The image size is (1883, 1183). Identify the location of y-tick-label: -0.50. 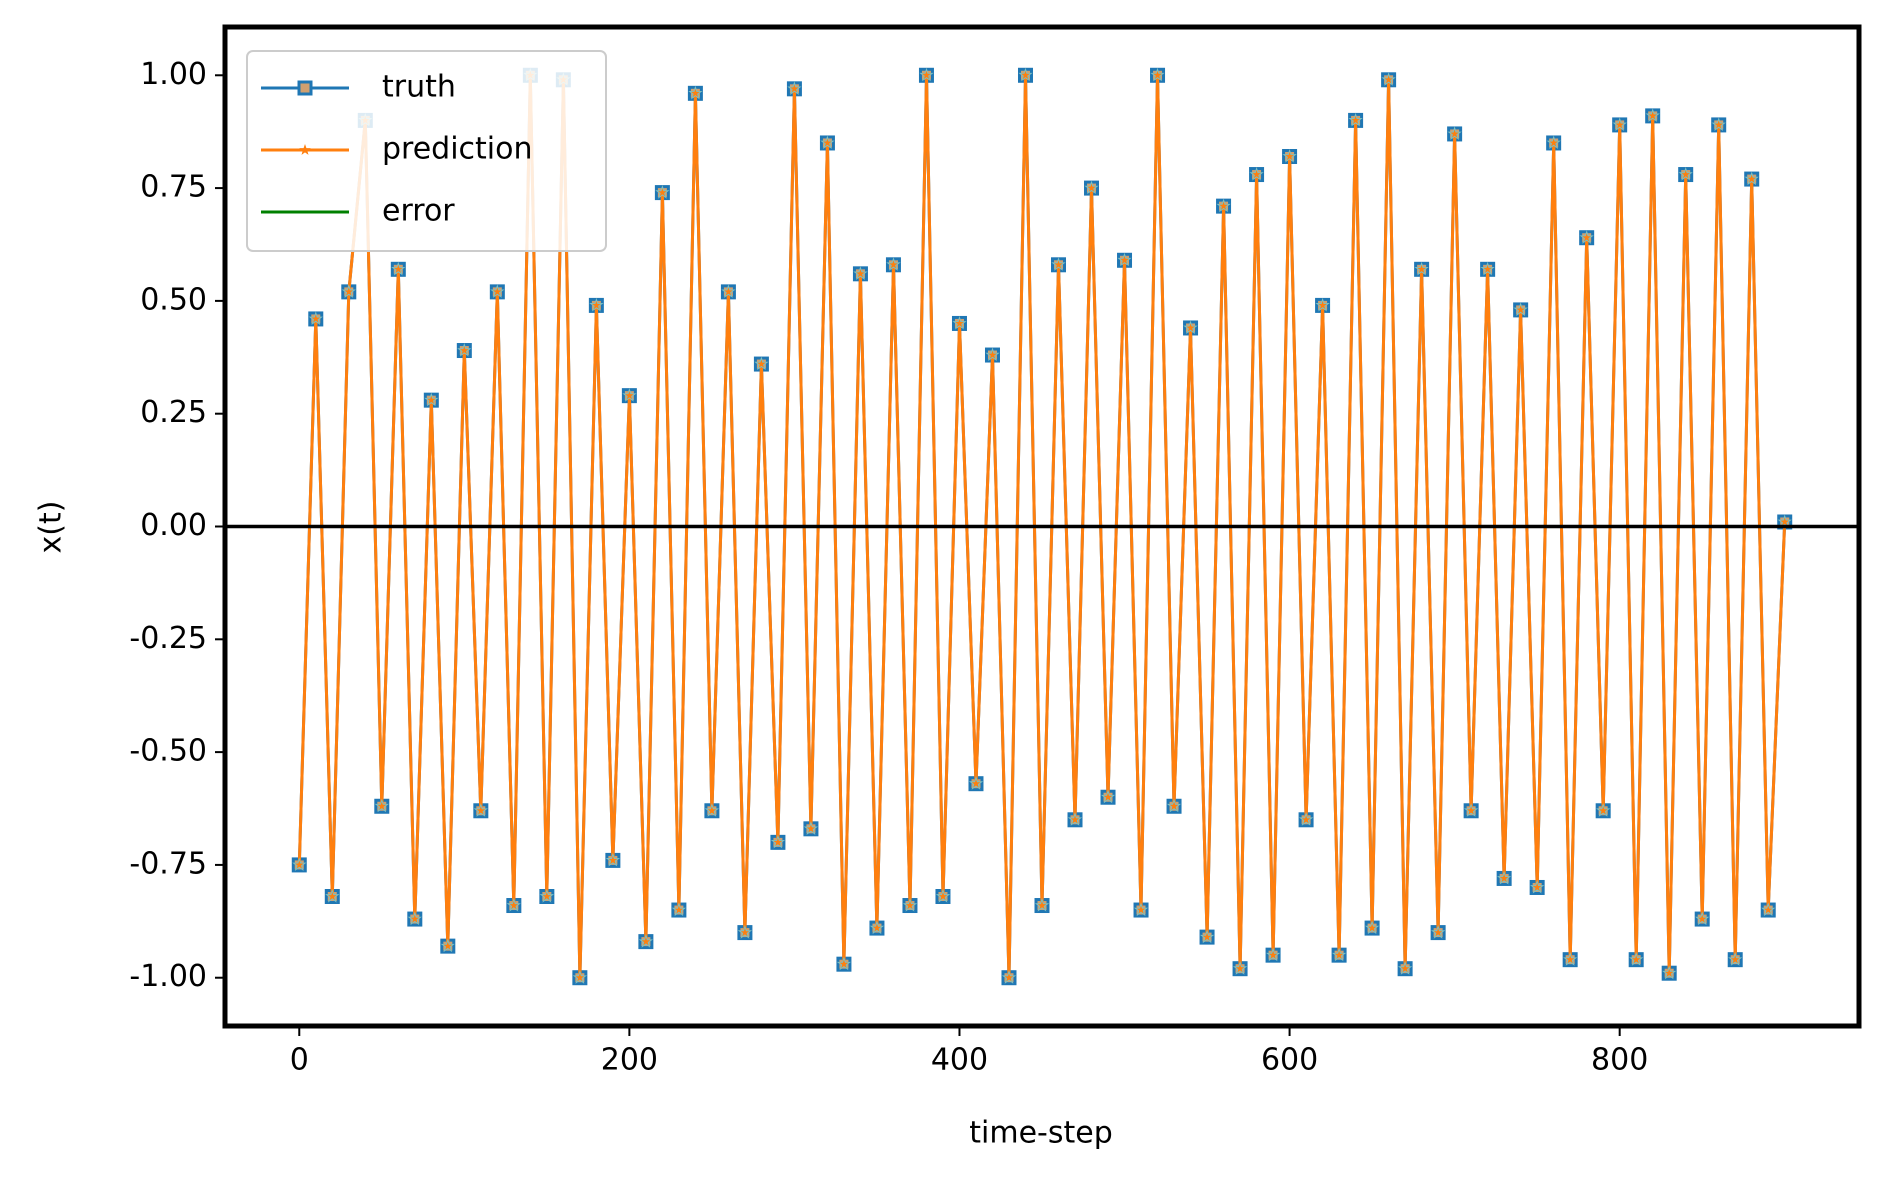
(168, 751).